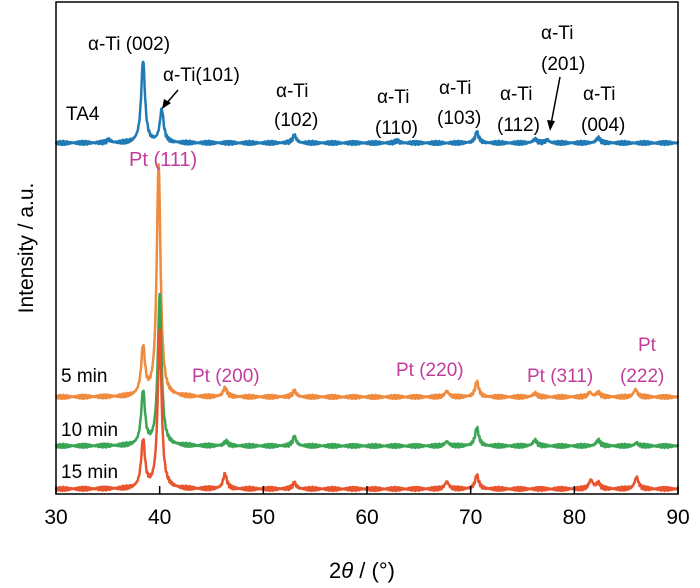  What do you see at coordinates (647, 345) in the screenshot?
I see `pt-222-label-line1: Pt` at bounding box center [647, 345].